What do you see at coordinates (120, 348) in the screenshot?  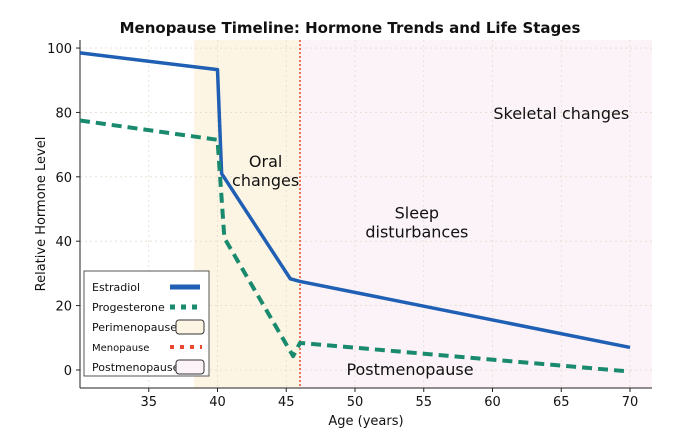 I see `legend-label: Menopause` at bounding box center [120, 348].